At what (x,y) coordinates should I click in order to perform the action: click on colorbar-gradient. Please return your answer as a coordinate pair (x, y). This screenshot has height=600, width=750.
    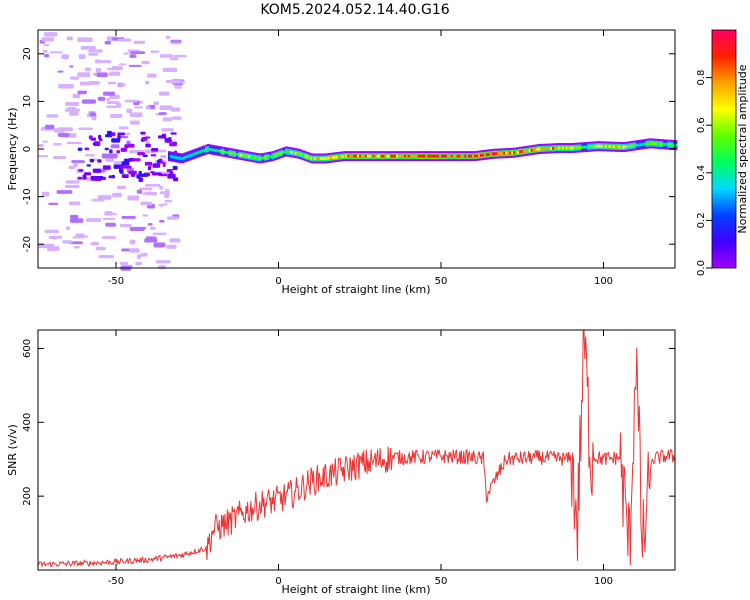
    Looking at the image, I should click on (724, 149).